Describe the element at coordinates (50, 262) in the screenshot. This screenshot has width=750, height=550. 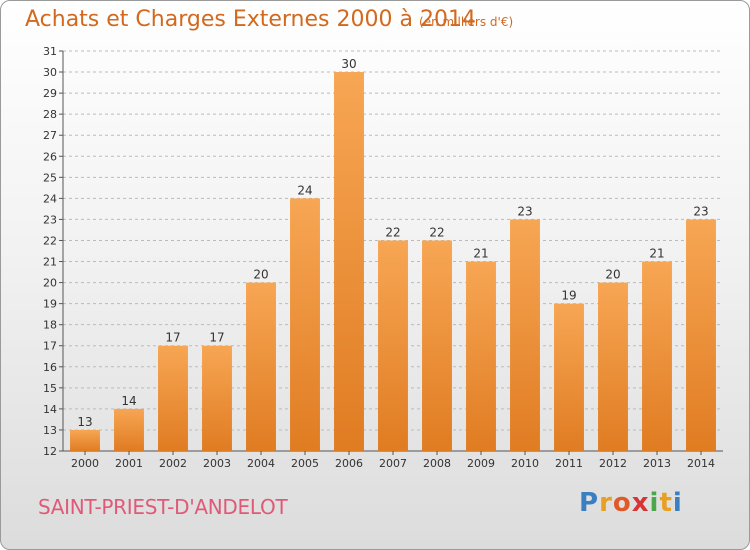
I see `y-tick-label: 21` at that location.